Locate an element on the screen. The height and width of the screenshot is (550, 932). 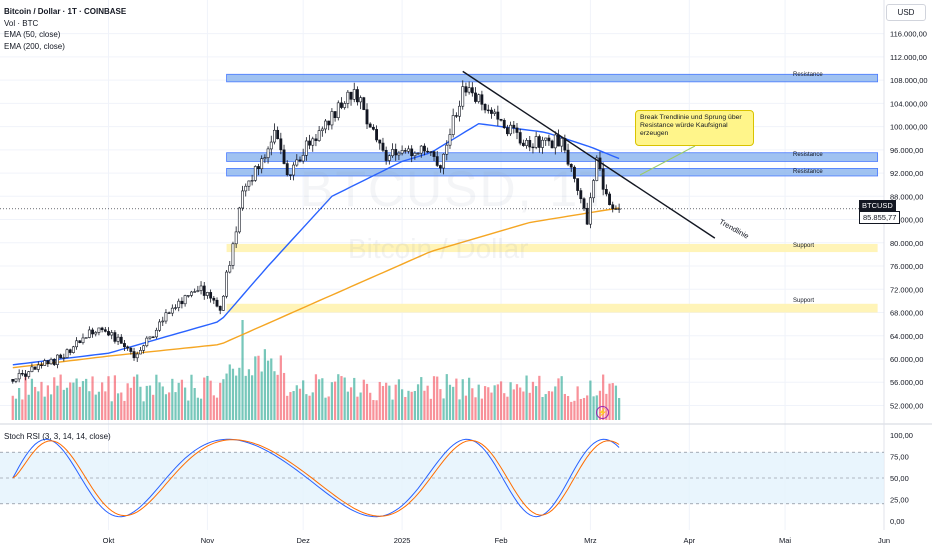
volume-legend: Vol · BTC is located at coordinates (21, 23).